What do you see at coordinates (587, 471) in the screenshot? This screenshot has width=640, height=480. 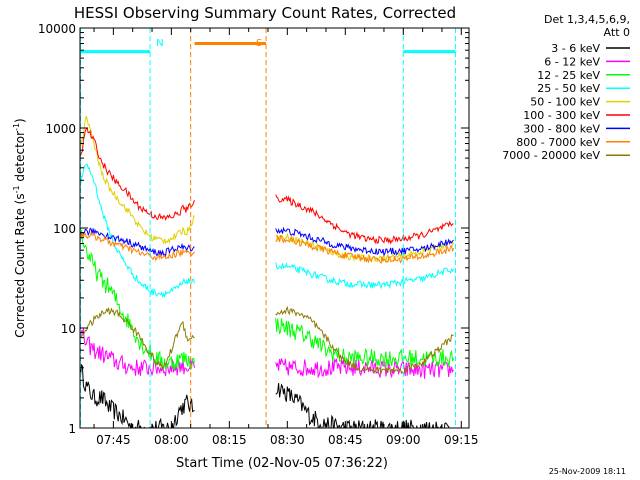 I see `generated-timestamp: 25-Nov-2009 18:11` at bounding box center [587, 471].